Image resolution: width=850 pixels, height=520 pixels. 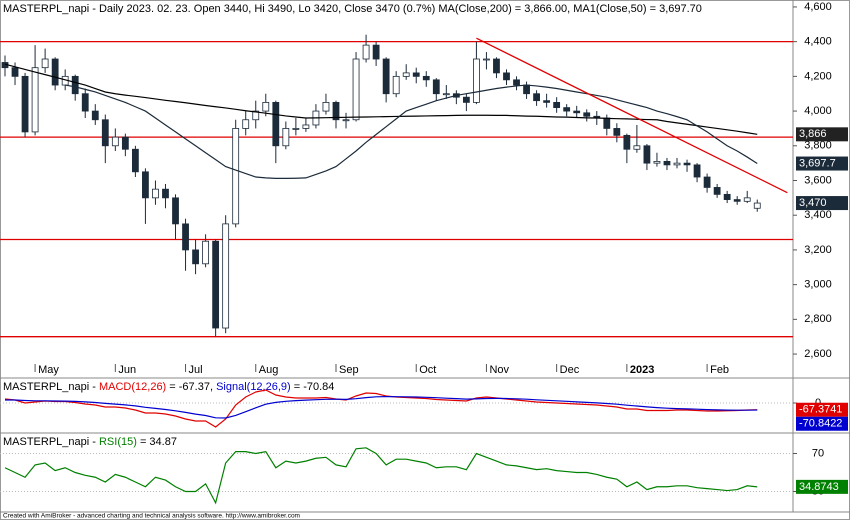 I want to click on y-tick-label: 4,200, so click(x=818, y=76).